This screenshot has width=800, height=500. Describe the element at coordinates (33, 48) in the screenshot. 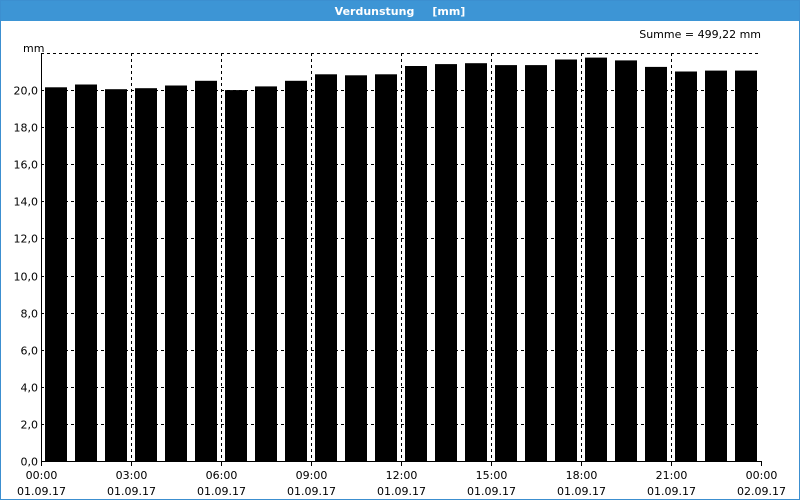

I see `y-axis-unit-label: mm` at that location.